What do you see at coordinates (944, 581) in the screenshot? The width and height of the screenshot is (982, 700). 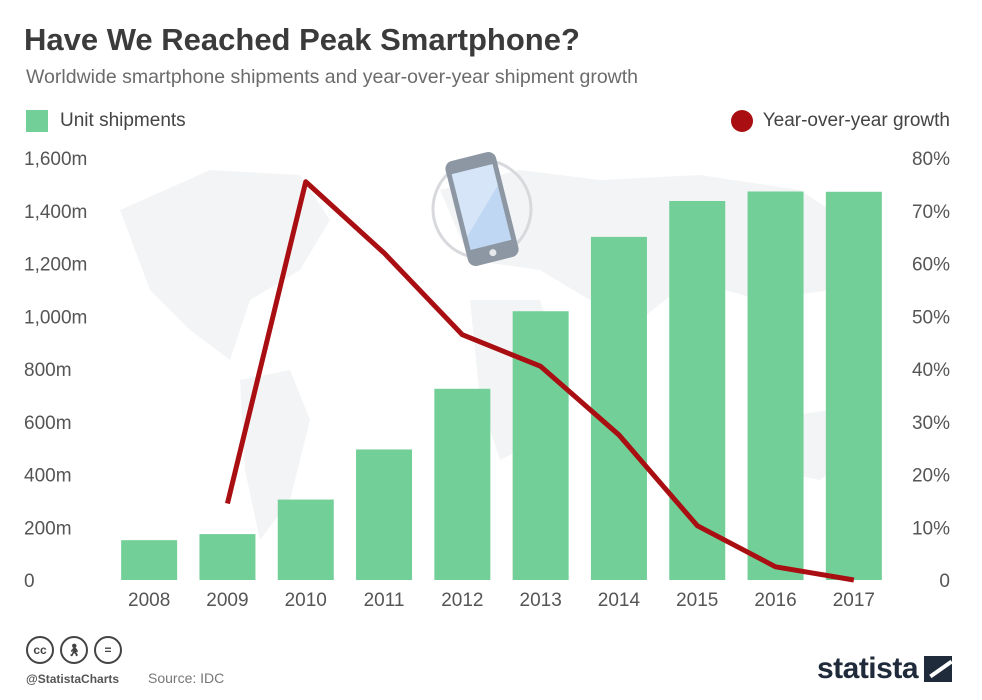 I see `right-tick-label: 0` at bounding box center [944, 581].